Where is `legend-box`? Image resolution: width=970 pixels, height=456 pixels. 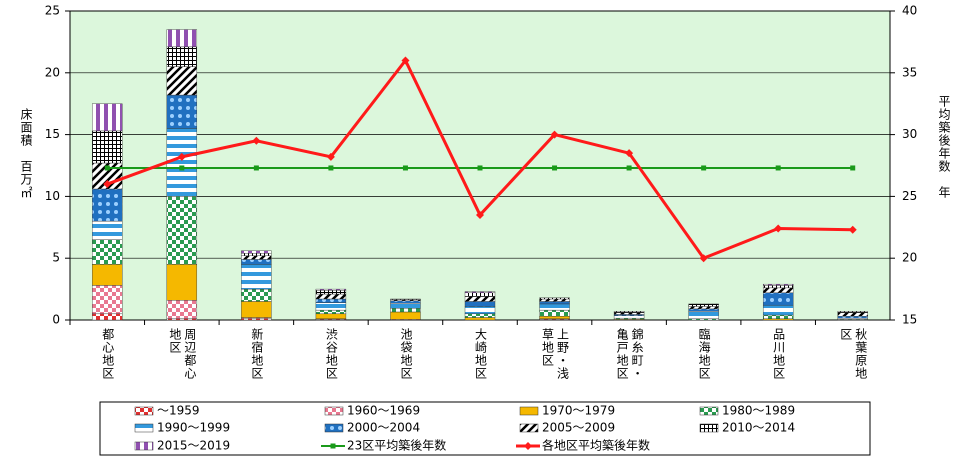 legend-box is located at coordinates (485, 428).